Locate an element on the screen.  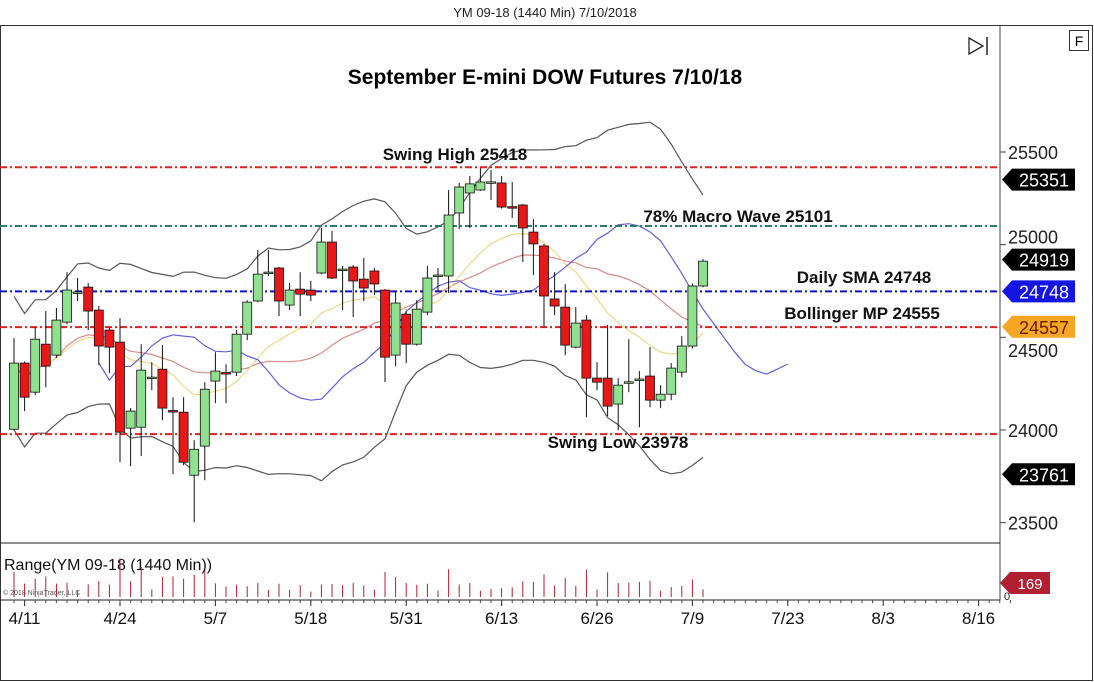
price-marker-label: 25351 is located at coordinates (1044, 181).